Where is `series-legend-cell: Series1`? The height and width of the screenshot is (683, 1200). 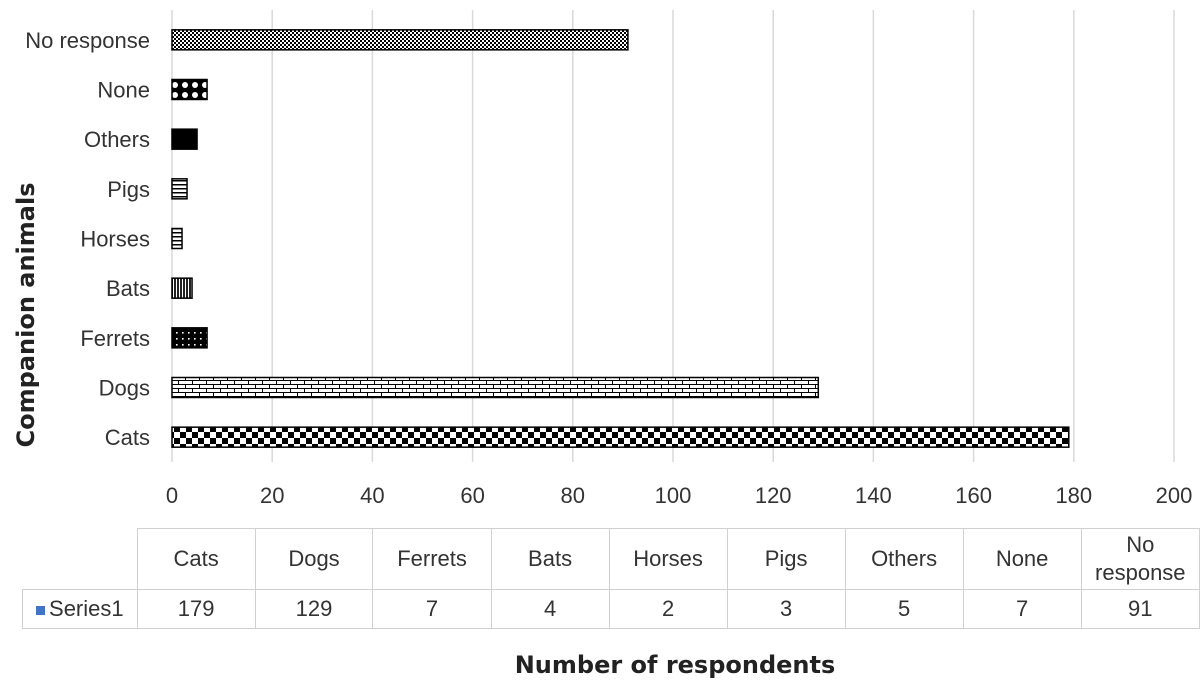 series-legend-cell: Series1 is located at coordinates (80, 609).